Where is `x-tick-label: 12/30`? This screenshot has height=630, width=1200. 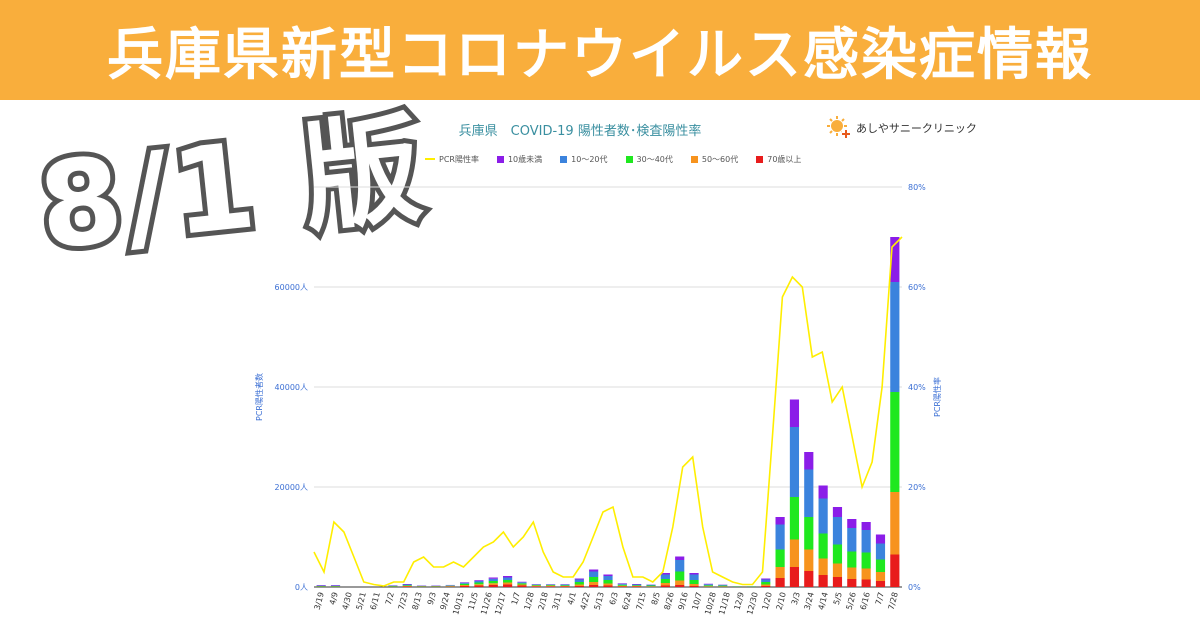 x-tick-label: 12/30 is located at coordinates (752, 603).